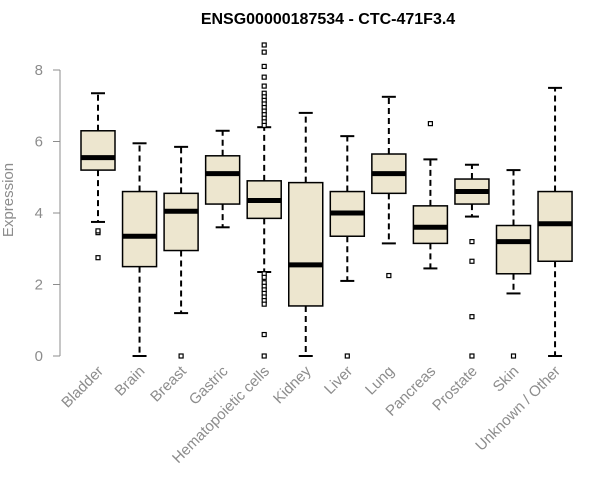  Describe the element at coordinates (39, 70) in the screenshot. I see `y-tick-label: 8` at that location.